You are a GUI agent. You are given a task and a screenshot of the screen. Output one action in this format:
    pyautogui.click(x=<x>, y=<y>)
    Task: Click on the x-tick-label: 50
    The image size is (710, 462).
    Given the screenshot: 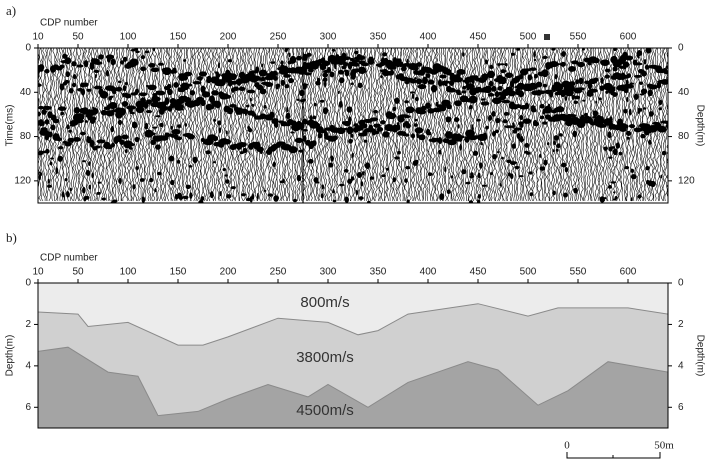 What is the action you would take?
    pyautogui.click(x=78, y=272)
    